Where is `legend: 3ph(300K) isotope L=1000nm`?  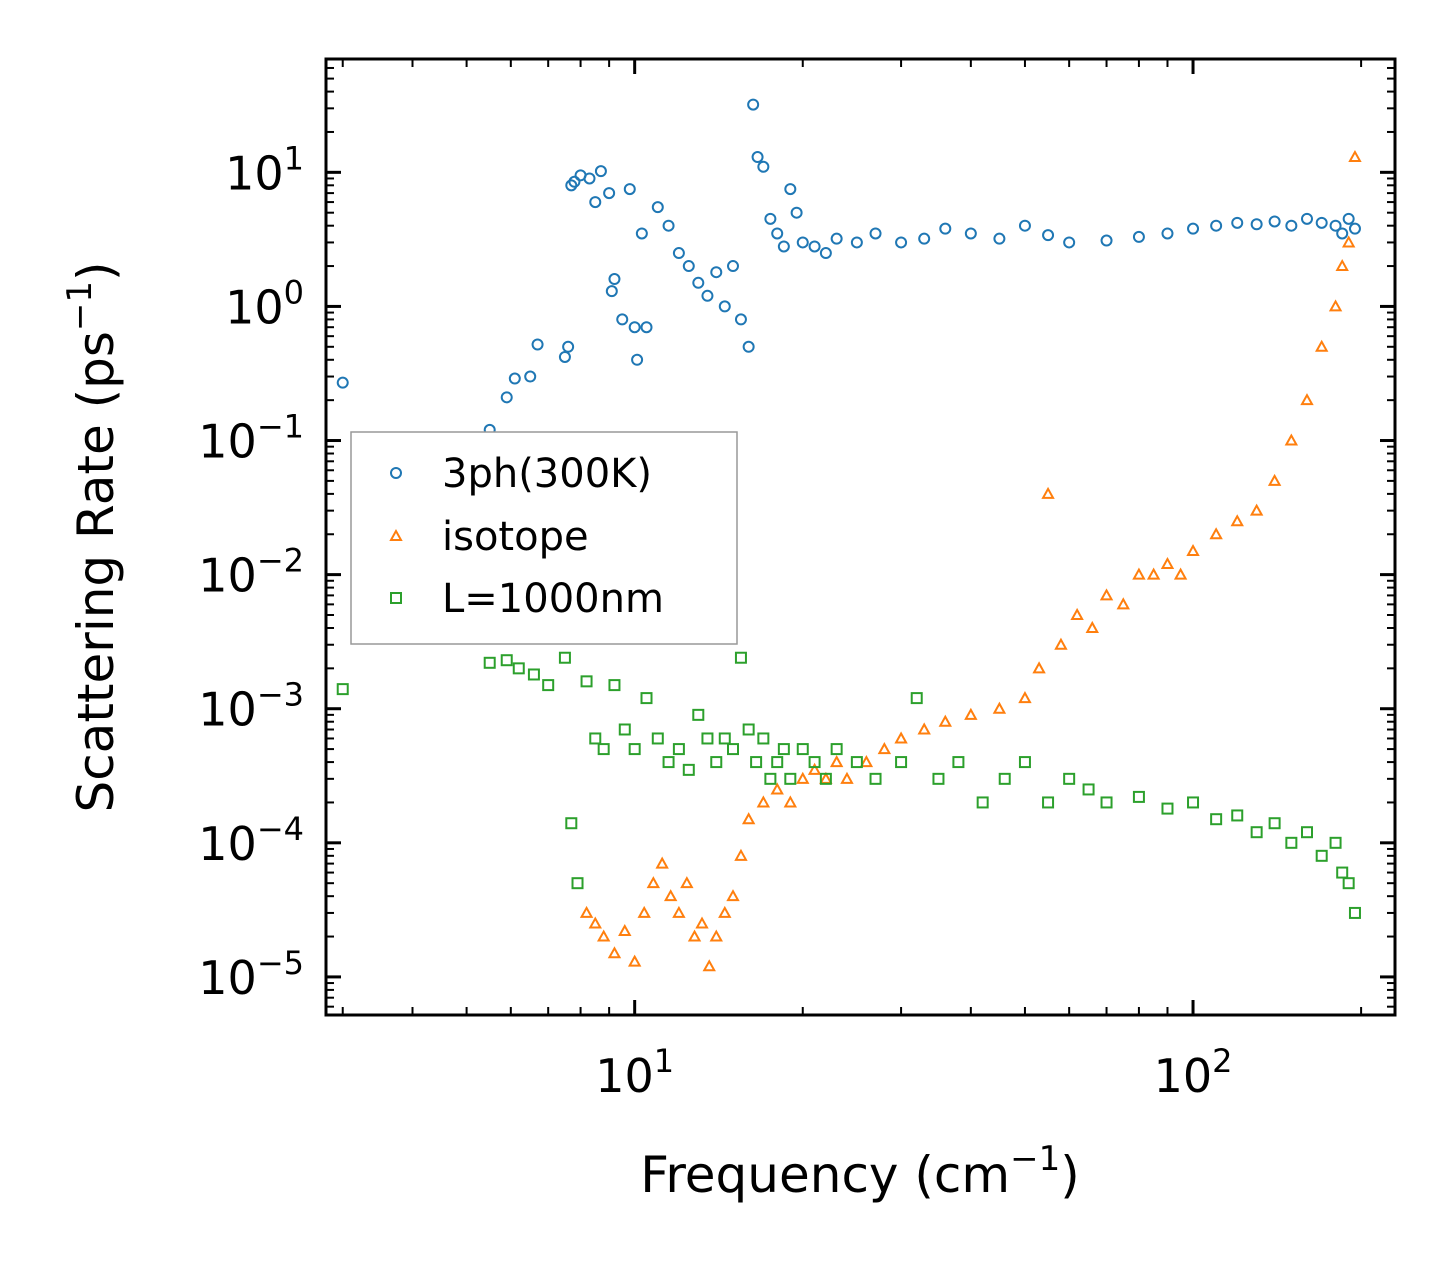 legend: 3ph(300K) isotope L=1000nm is located at coordinates (544, 538).